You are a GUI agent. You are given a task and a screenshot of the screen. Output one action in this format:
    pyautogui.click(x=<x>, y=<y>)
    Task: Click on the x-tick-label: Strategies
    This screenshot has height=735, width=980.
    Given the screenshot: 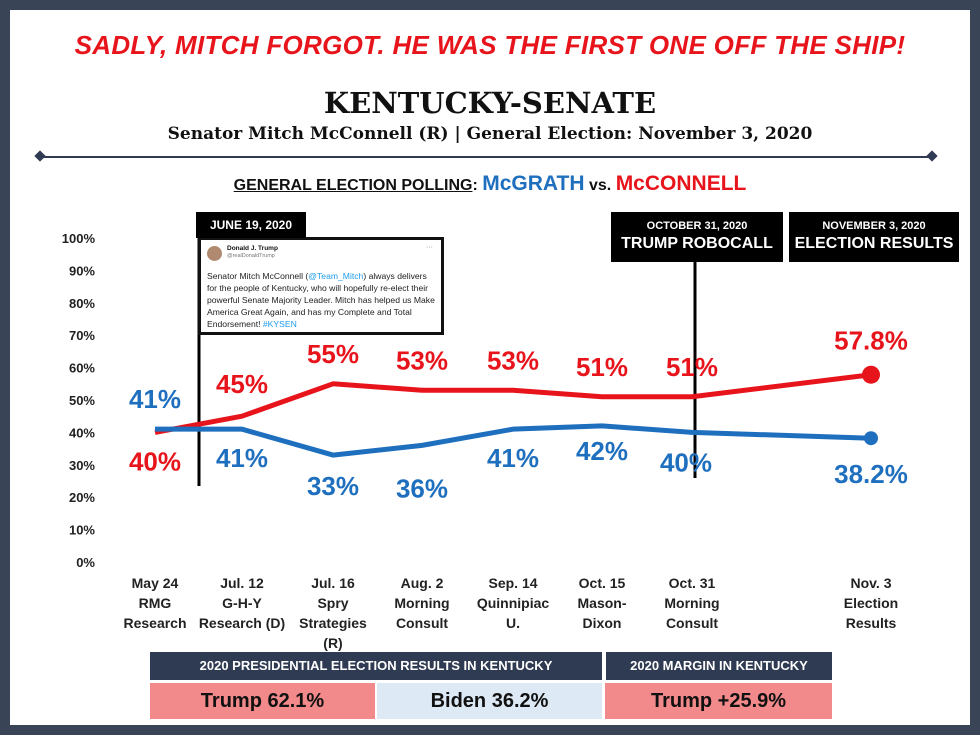 What is the action you would take?
    pyautogui.click(x=333, y=623)
    